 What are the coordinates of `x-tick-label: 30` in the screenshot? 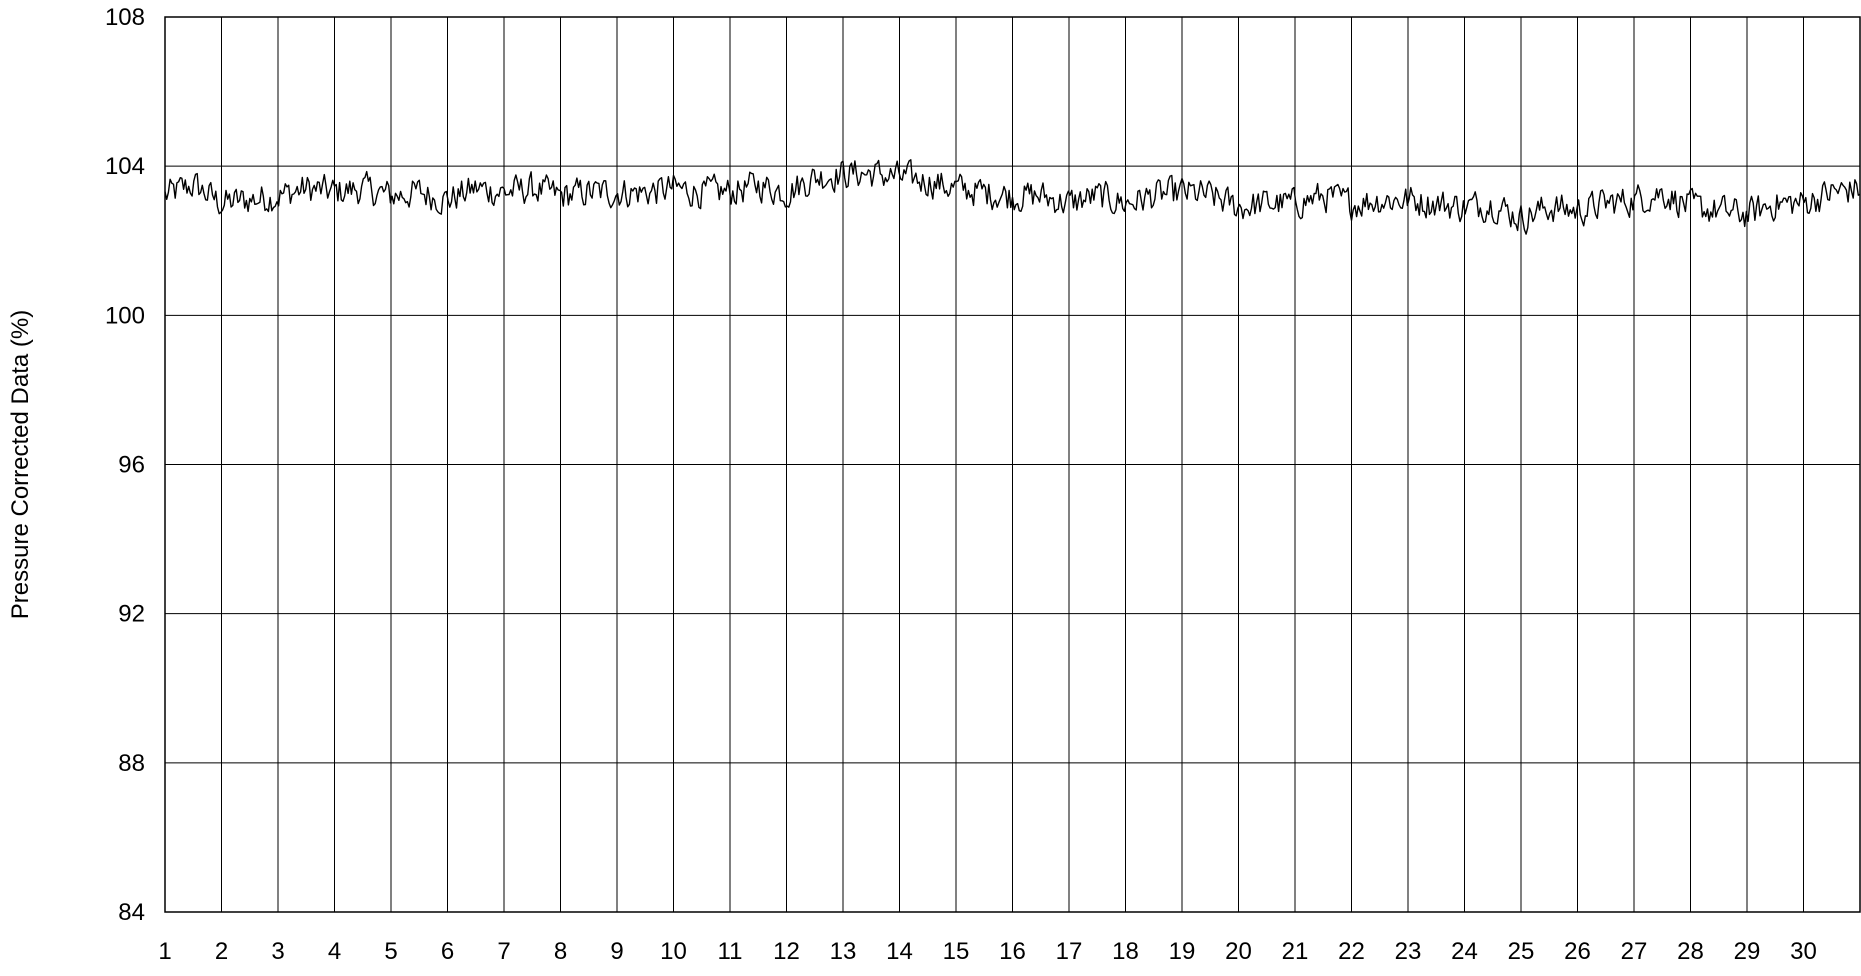 It's located at (1803, 951).